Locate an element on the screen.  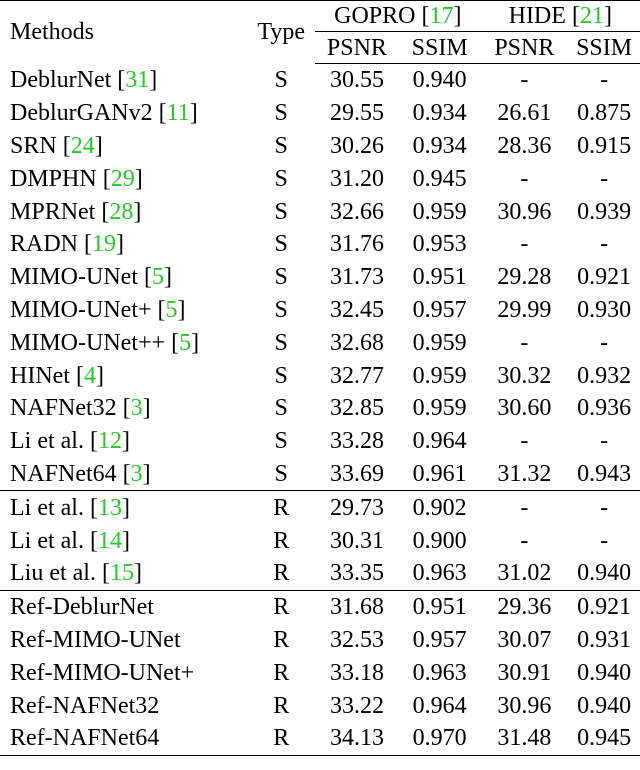
gopro-ssim-cell: 0.963 is located at coordinates (439, 672).